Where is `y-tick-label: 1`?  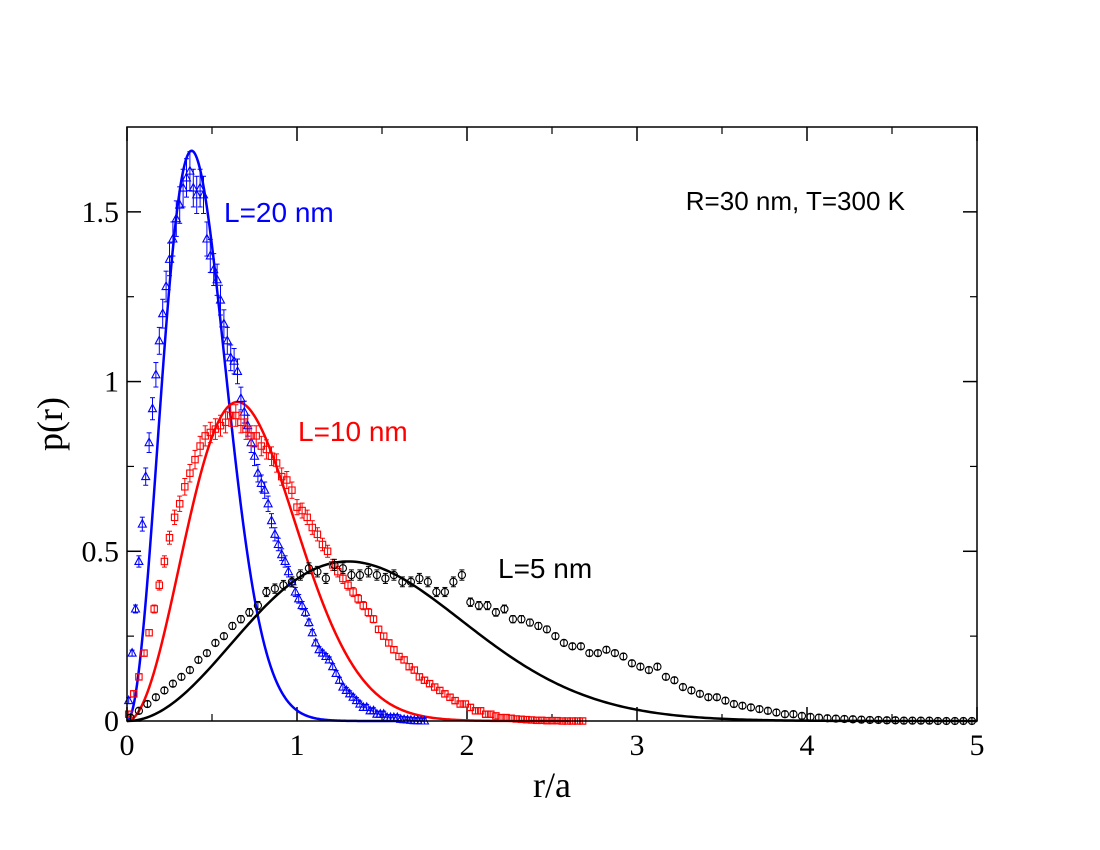 y-tick-label: 1 is located at coordinates (111, 382).